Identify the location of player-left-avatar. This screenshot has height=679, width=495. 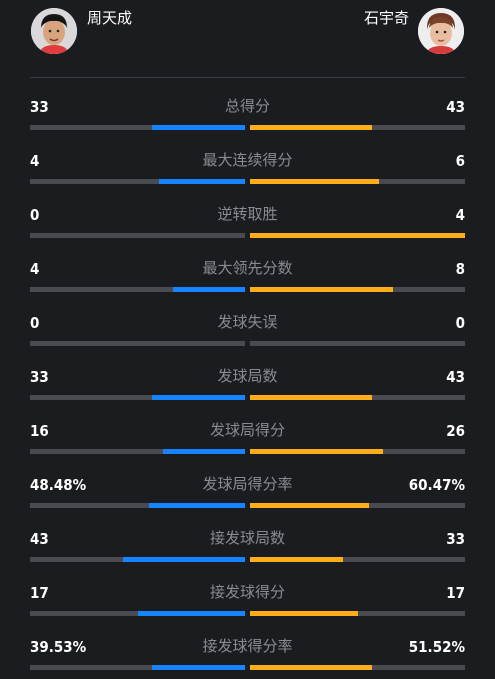
(54, 31).